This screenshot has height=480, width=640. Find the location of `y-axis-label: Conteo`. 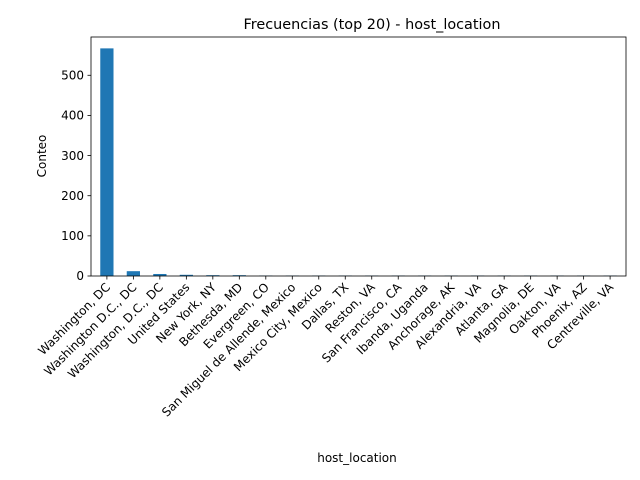

y-axis-label: Conteo is located at coordinates (42, 156).